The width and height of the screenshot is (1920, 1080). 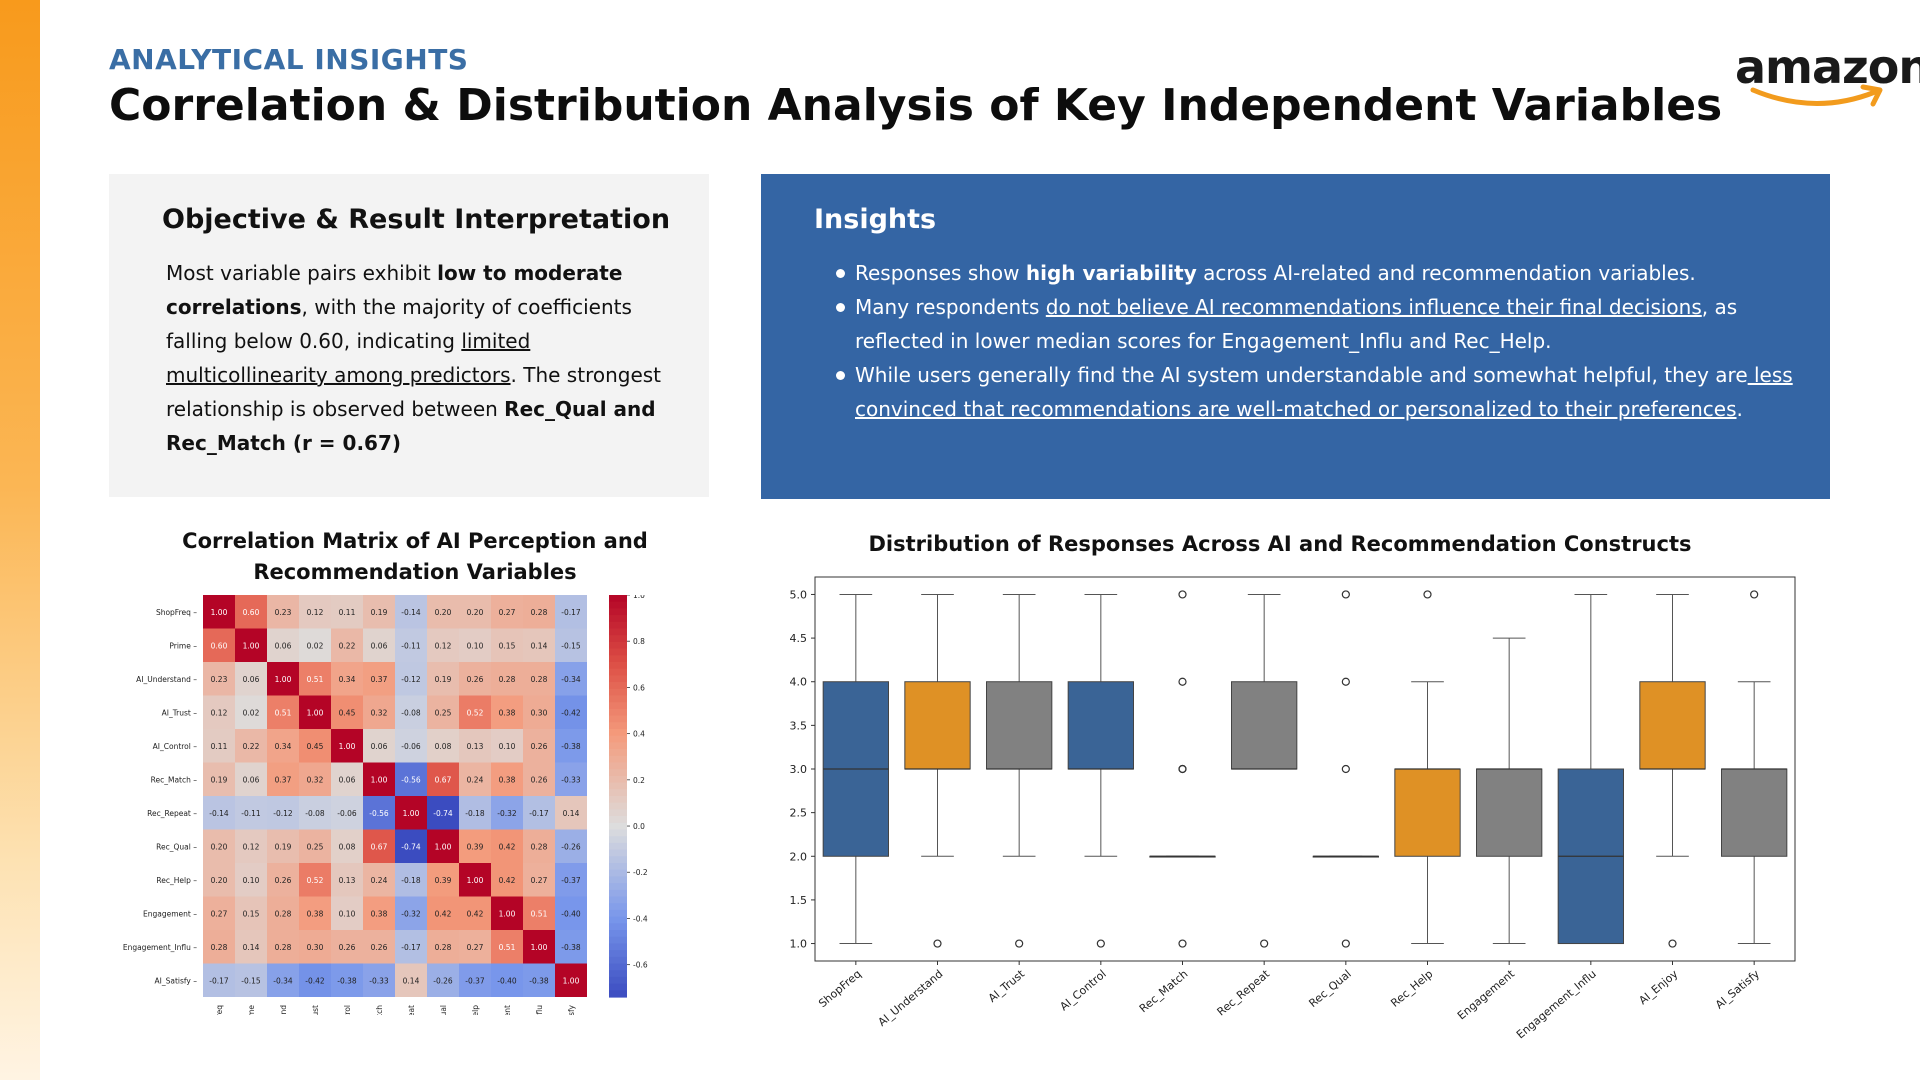 I want to click on insight-text: ., so click(x=1739, y=409).